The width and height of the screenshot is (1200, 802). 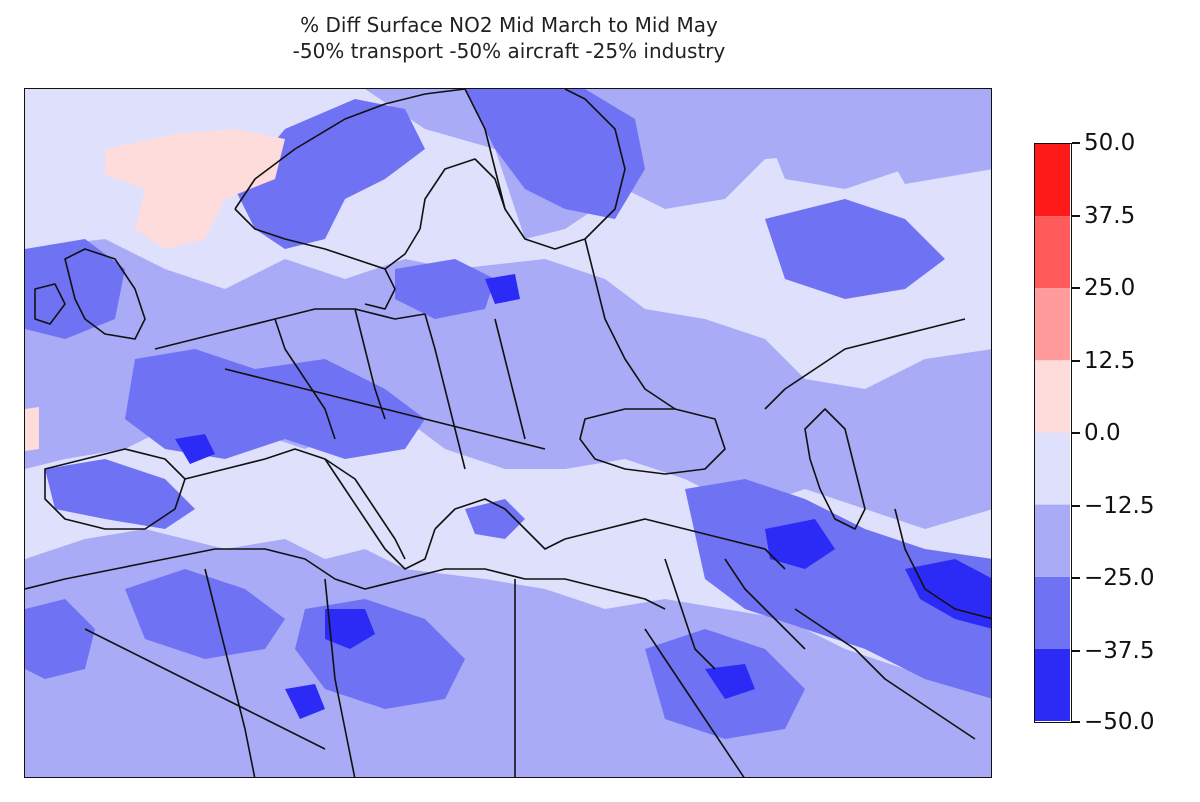 I want to click on tick-label: −50.0, so click(x=1119, y=722).